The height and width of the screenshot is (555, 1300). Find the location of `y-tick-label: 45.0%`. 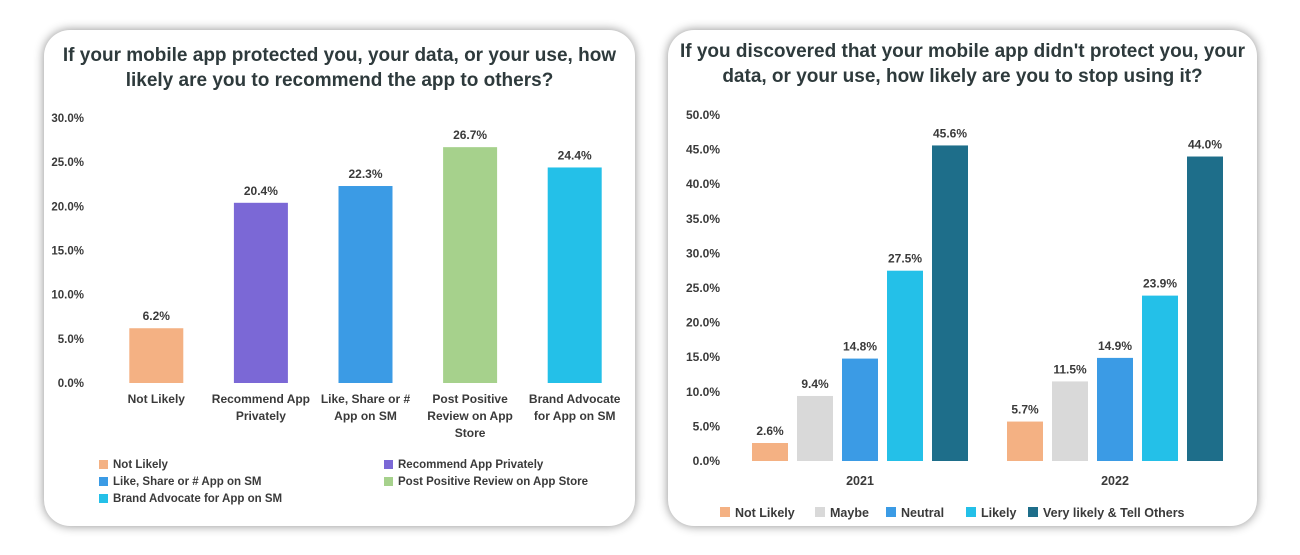

y-tick-label: 45.0% is located at coordinates (703, 150).